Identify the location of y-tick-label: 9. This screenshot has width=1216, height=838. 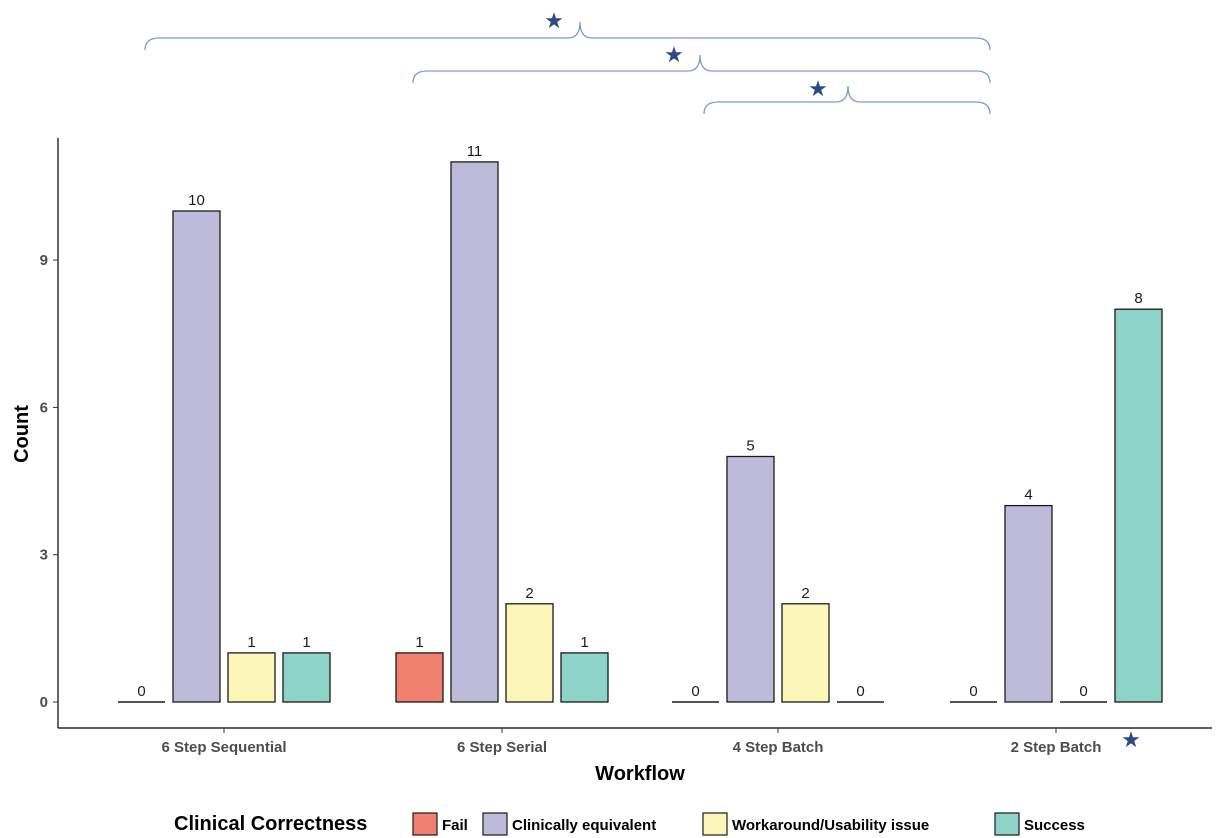
(44, 260).